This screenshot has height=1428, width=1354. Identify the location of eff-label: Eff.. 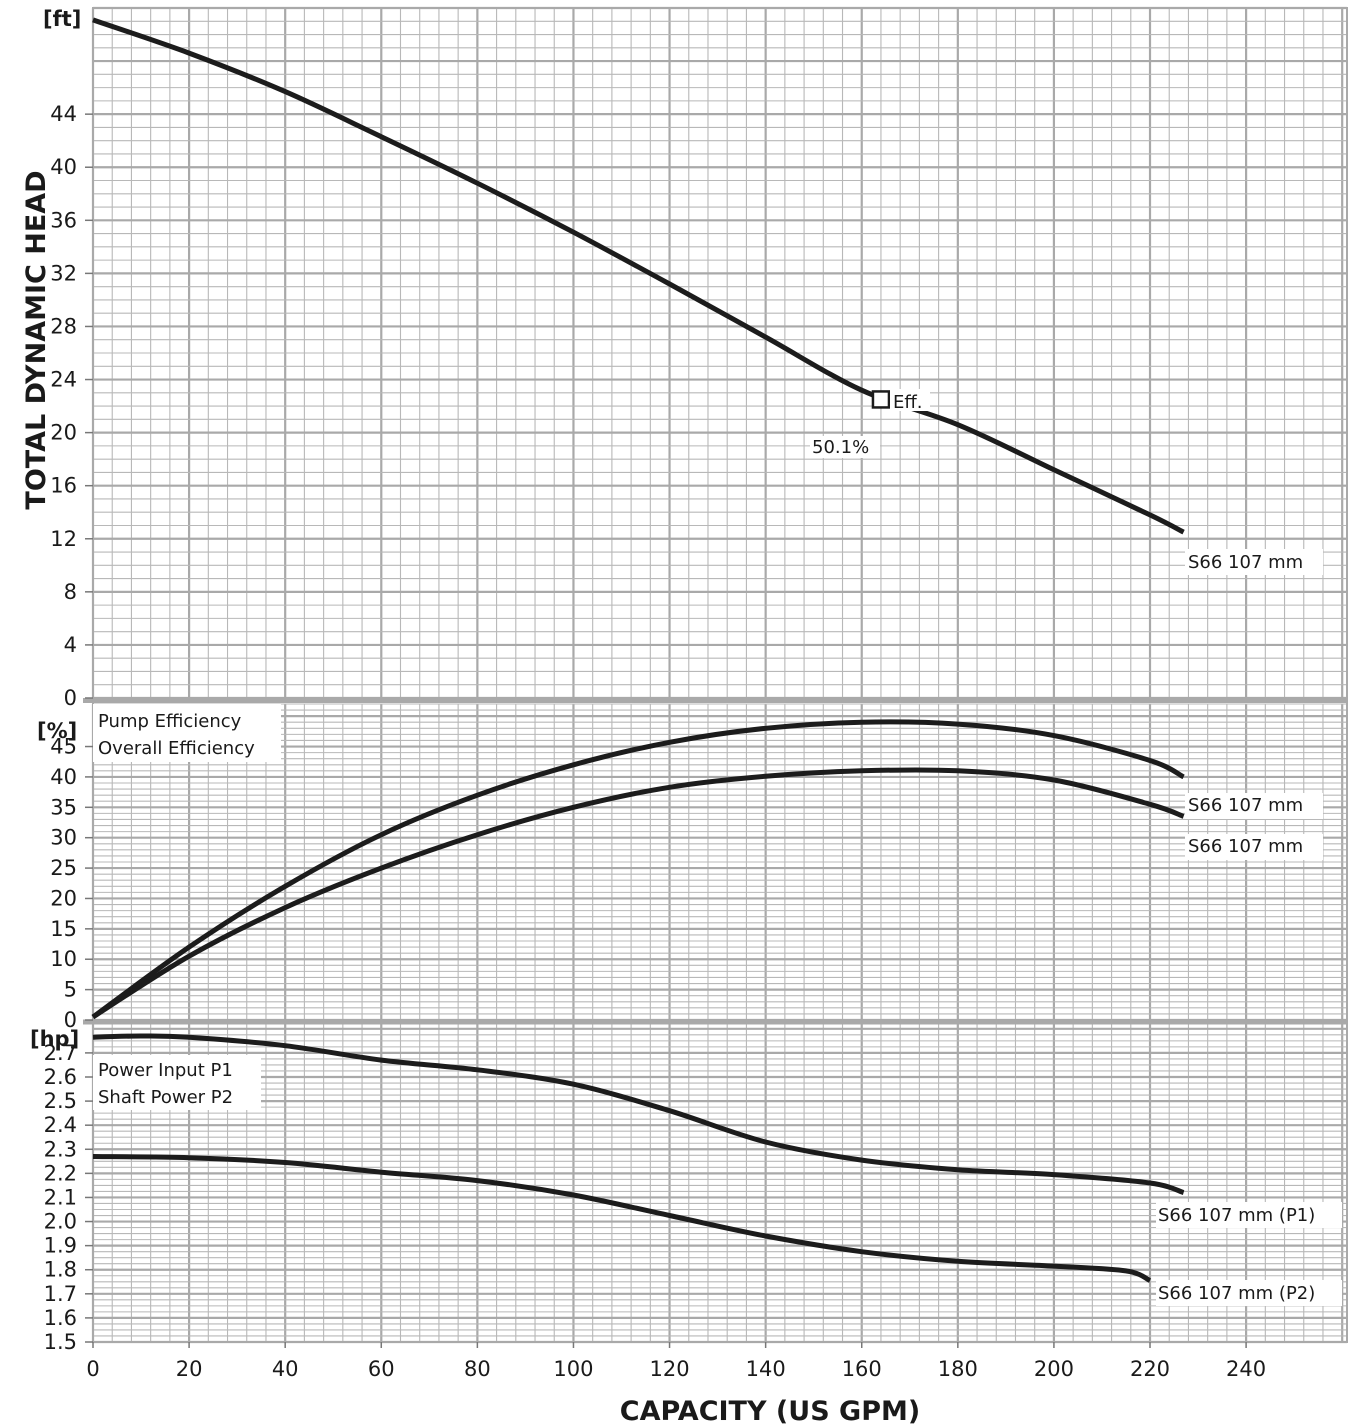
(908, 402).